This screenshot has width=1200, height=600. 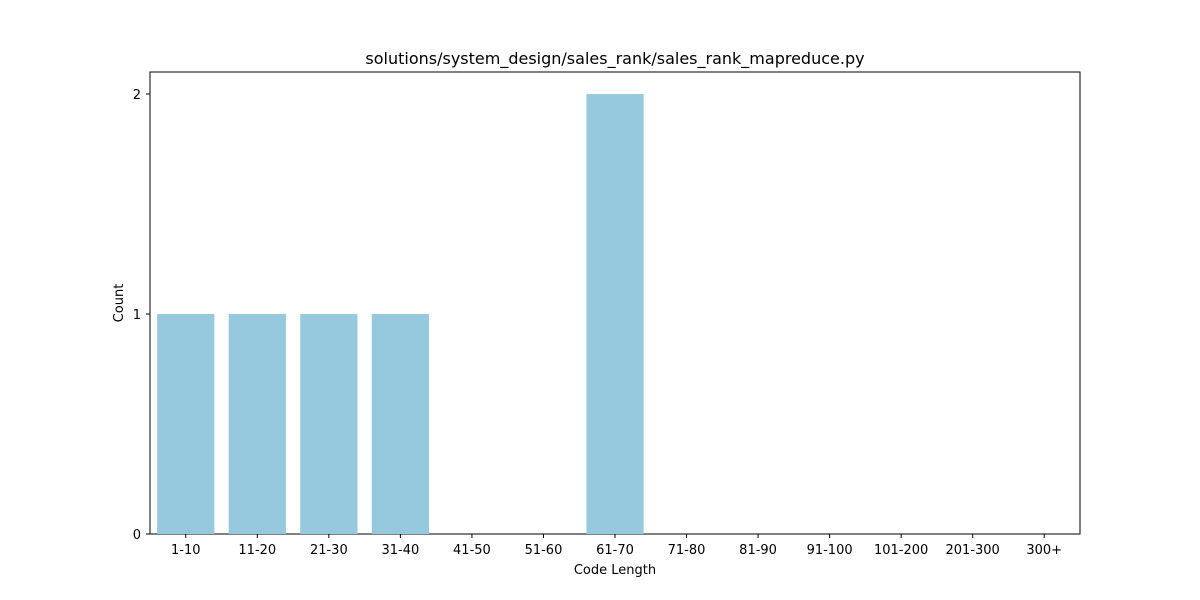 I want to click on x-tick-label: 31-40, so click(x=400, y=550).